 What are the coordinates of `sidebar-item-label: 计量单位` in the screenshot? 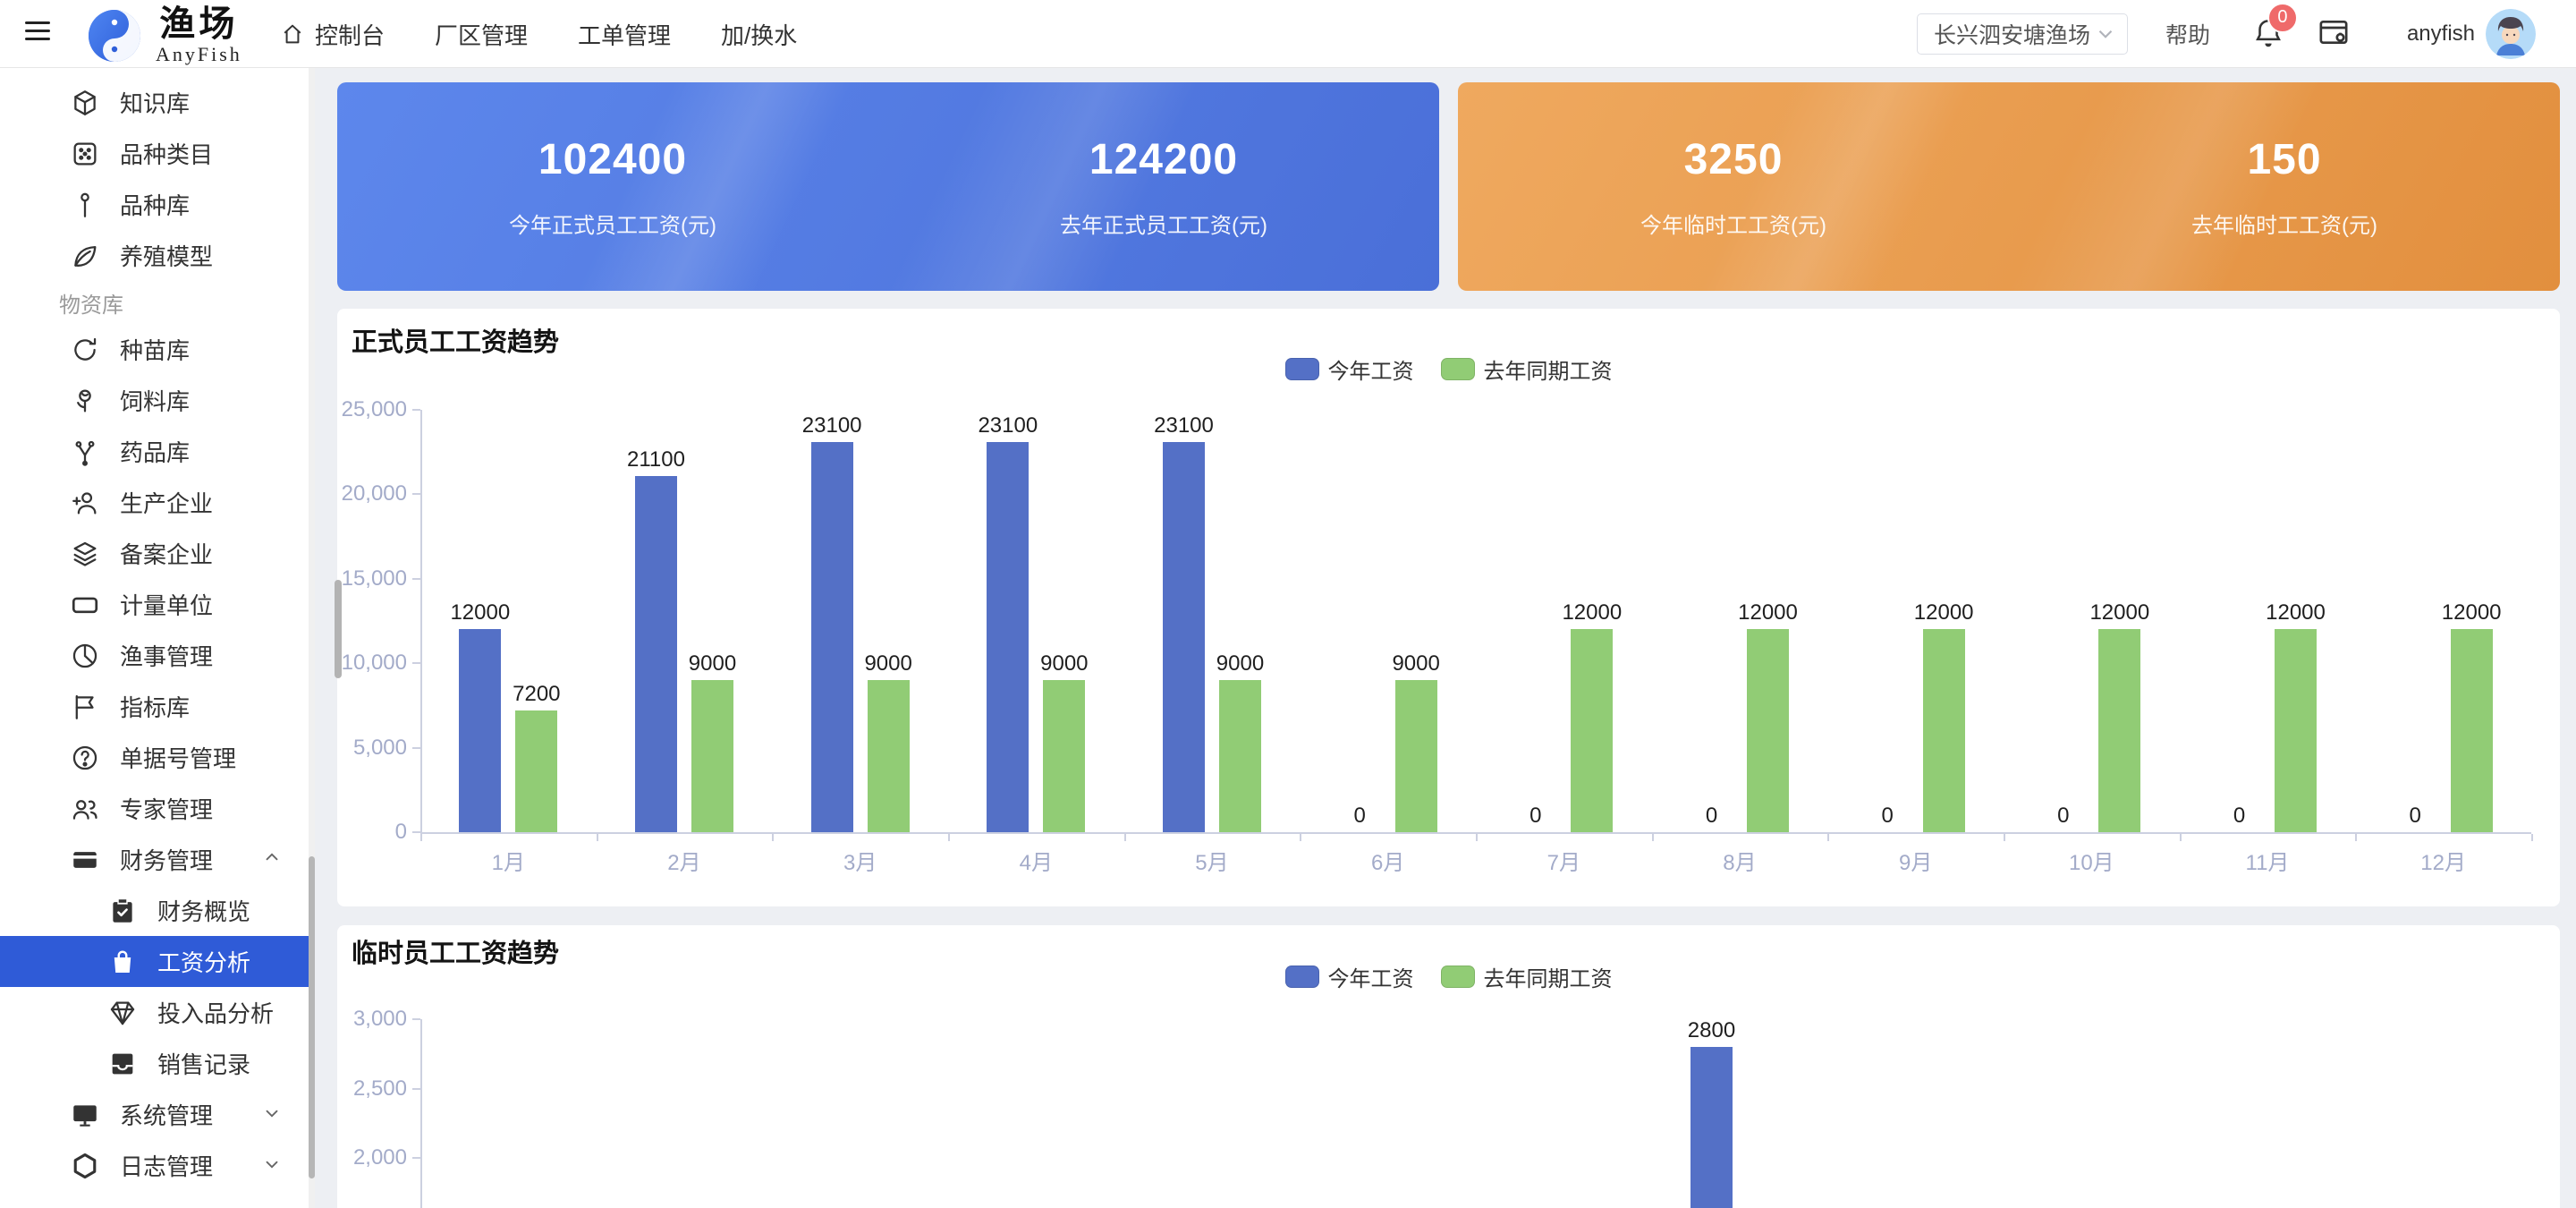 It's located at (167, 605).